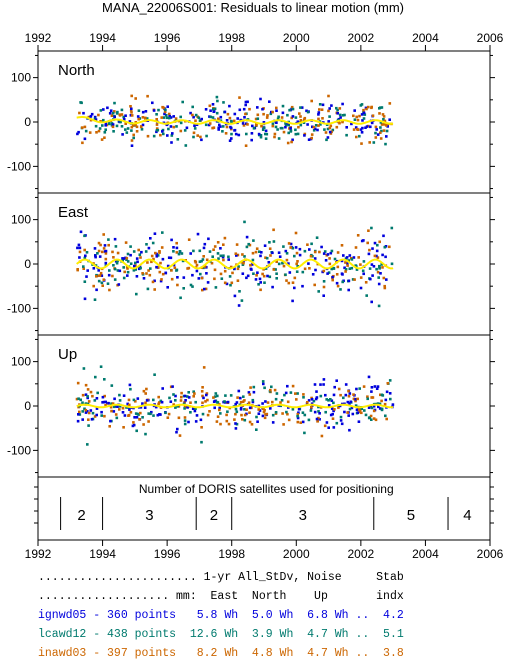 This screenshot has width=506, height=663. I want to click on satellite-count-3: 3, so click(303, 515).